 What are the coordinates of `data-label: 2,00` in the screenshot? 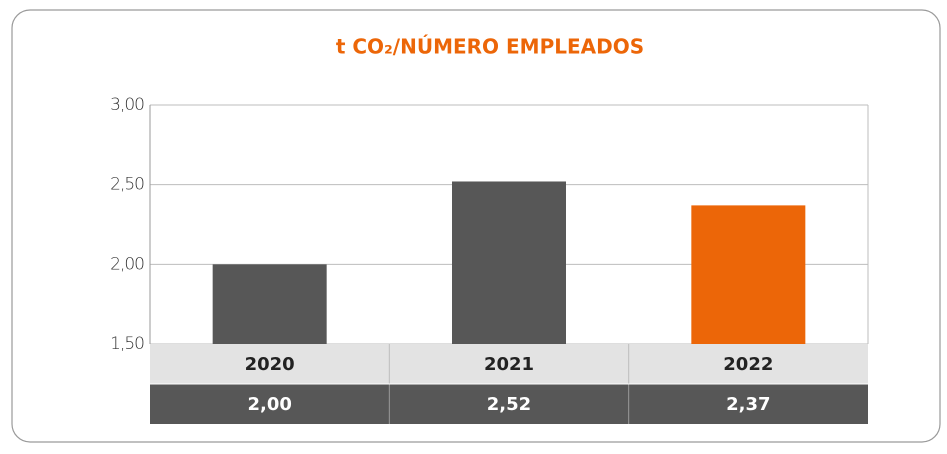 It's located at (269, 404).